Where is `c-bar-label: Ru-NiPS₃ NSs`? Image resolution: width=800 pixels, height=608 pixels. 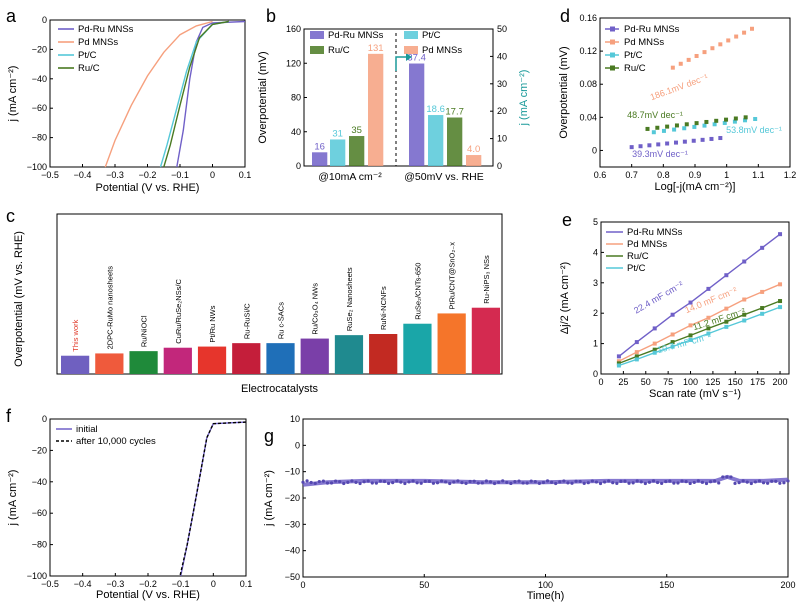
c-bar-label: Ru-NiPS₃ NSs is located at coordinates (486, 279).